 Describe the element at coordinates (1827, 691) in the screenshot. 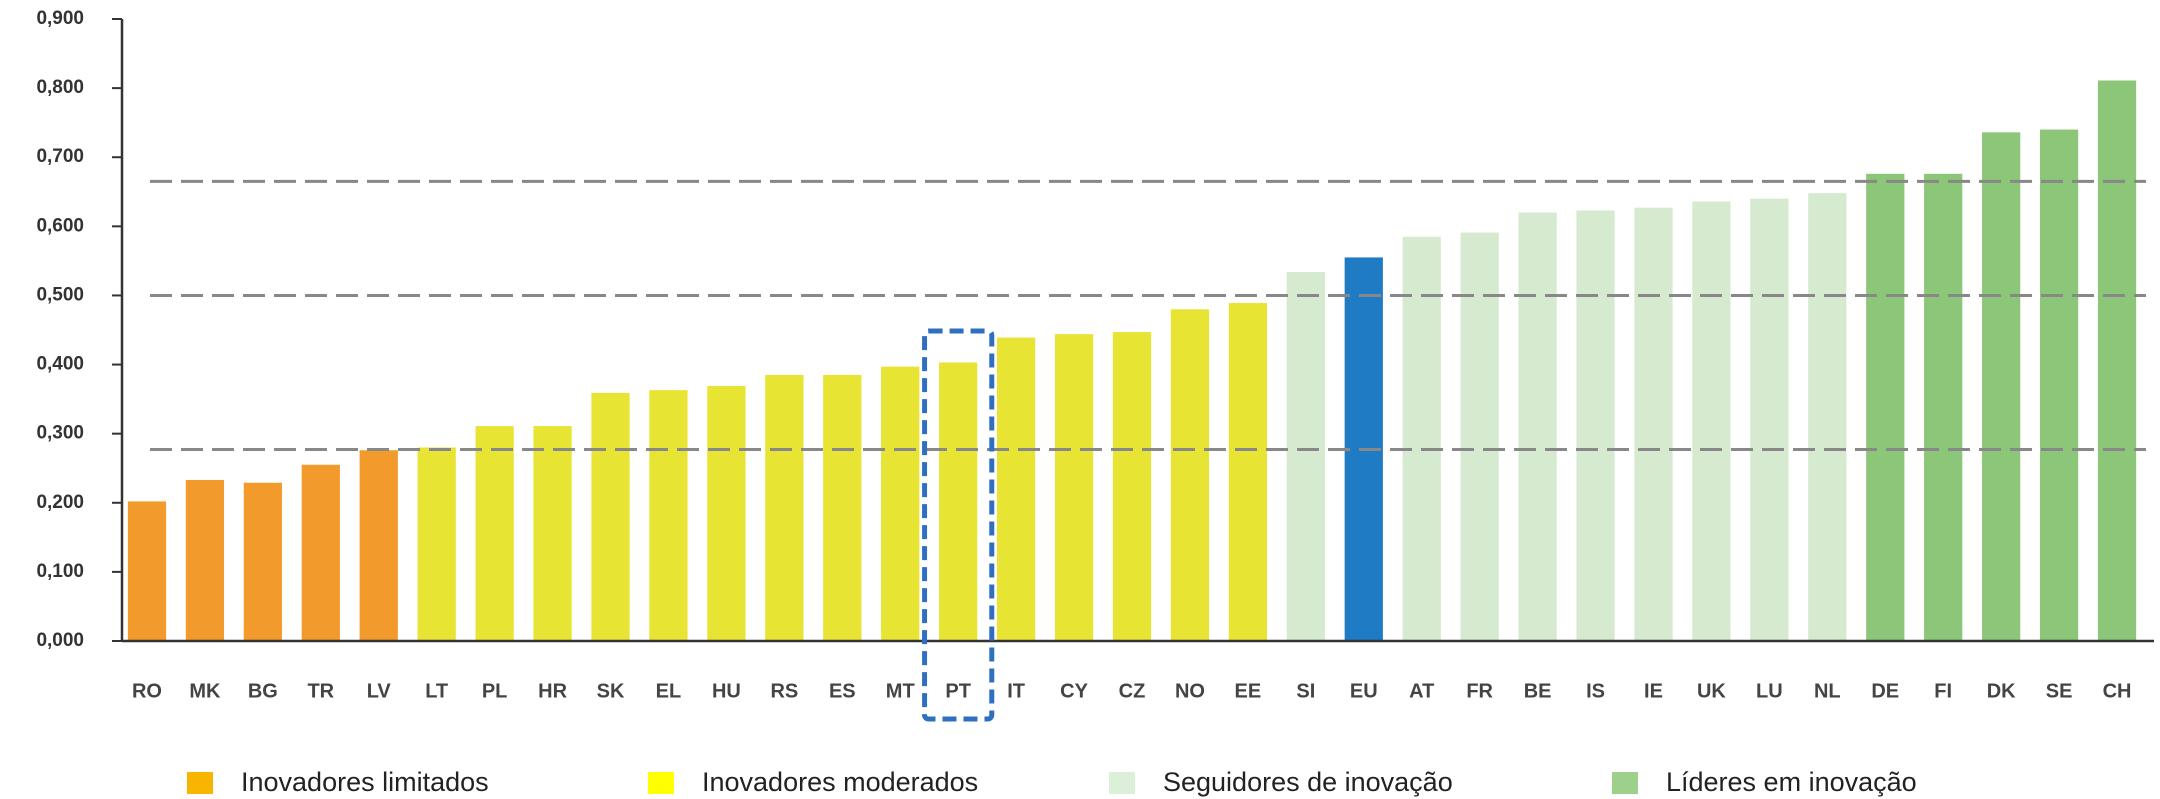

I see `x-tick-label: NL` at that location.